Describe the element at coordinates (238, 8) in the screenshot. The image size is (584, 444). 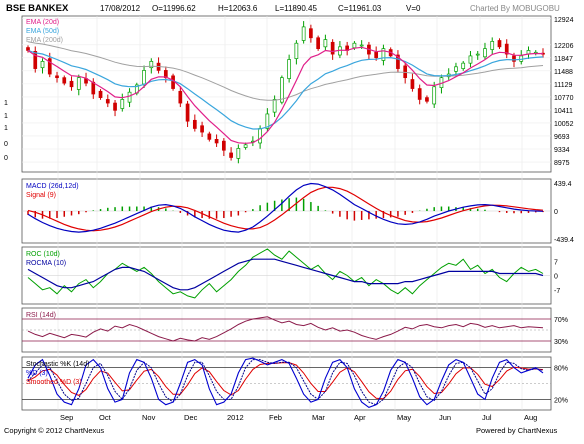
I see `header-high: H=12063.6` at that location.